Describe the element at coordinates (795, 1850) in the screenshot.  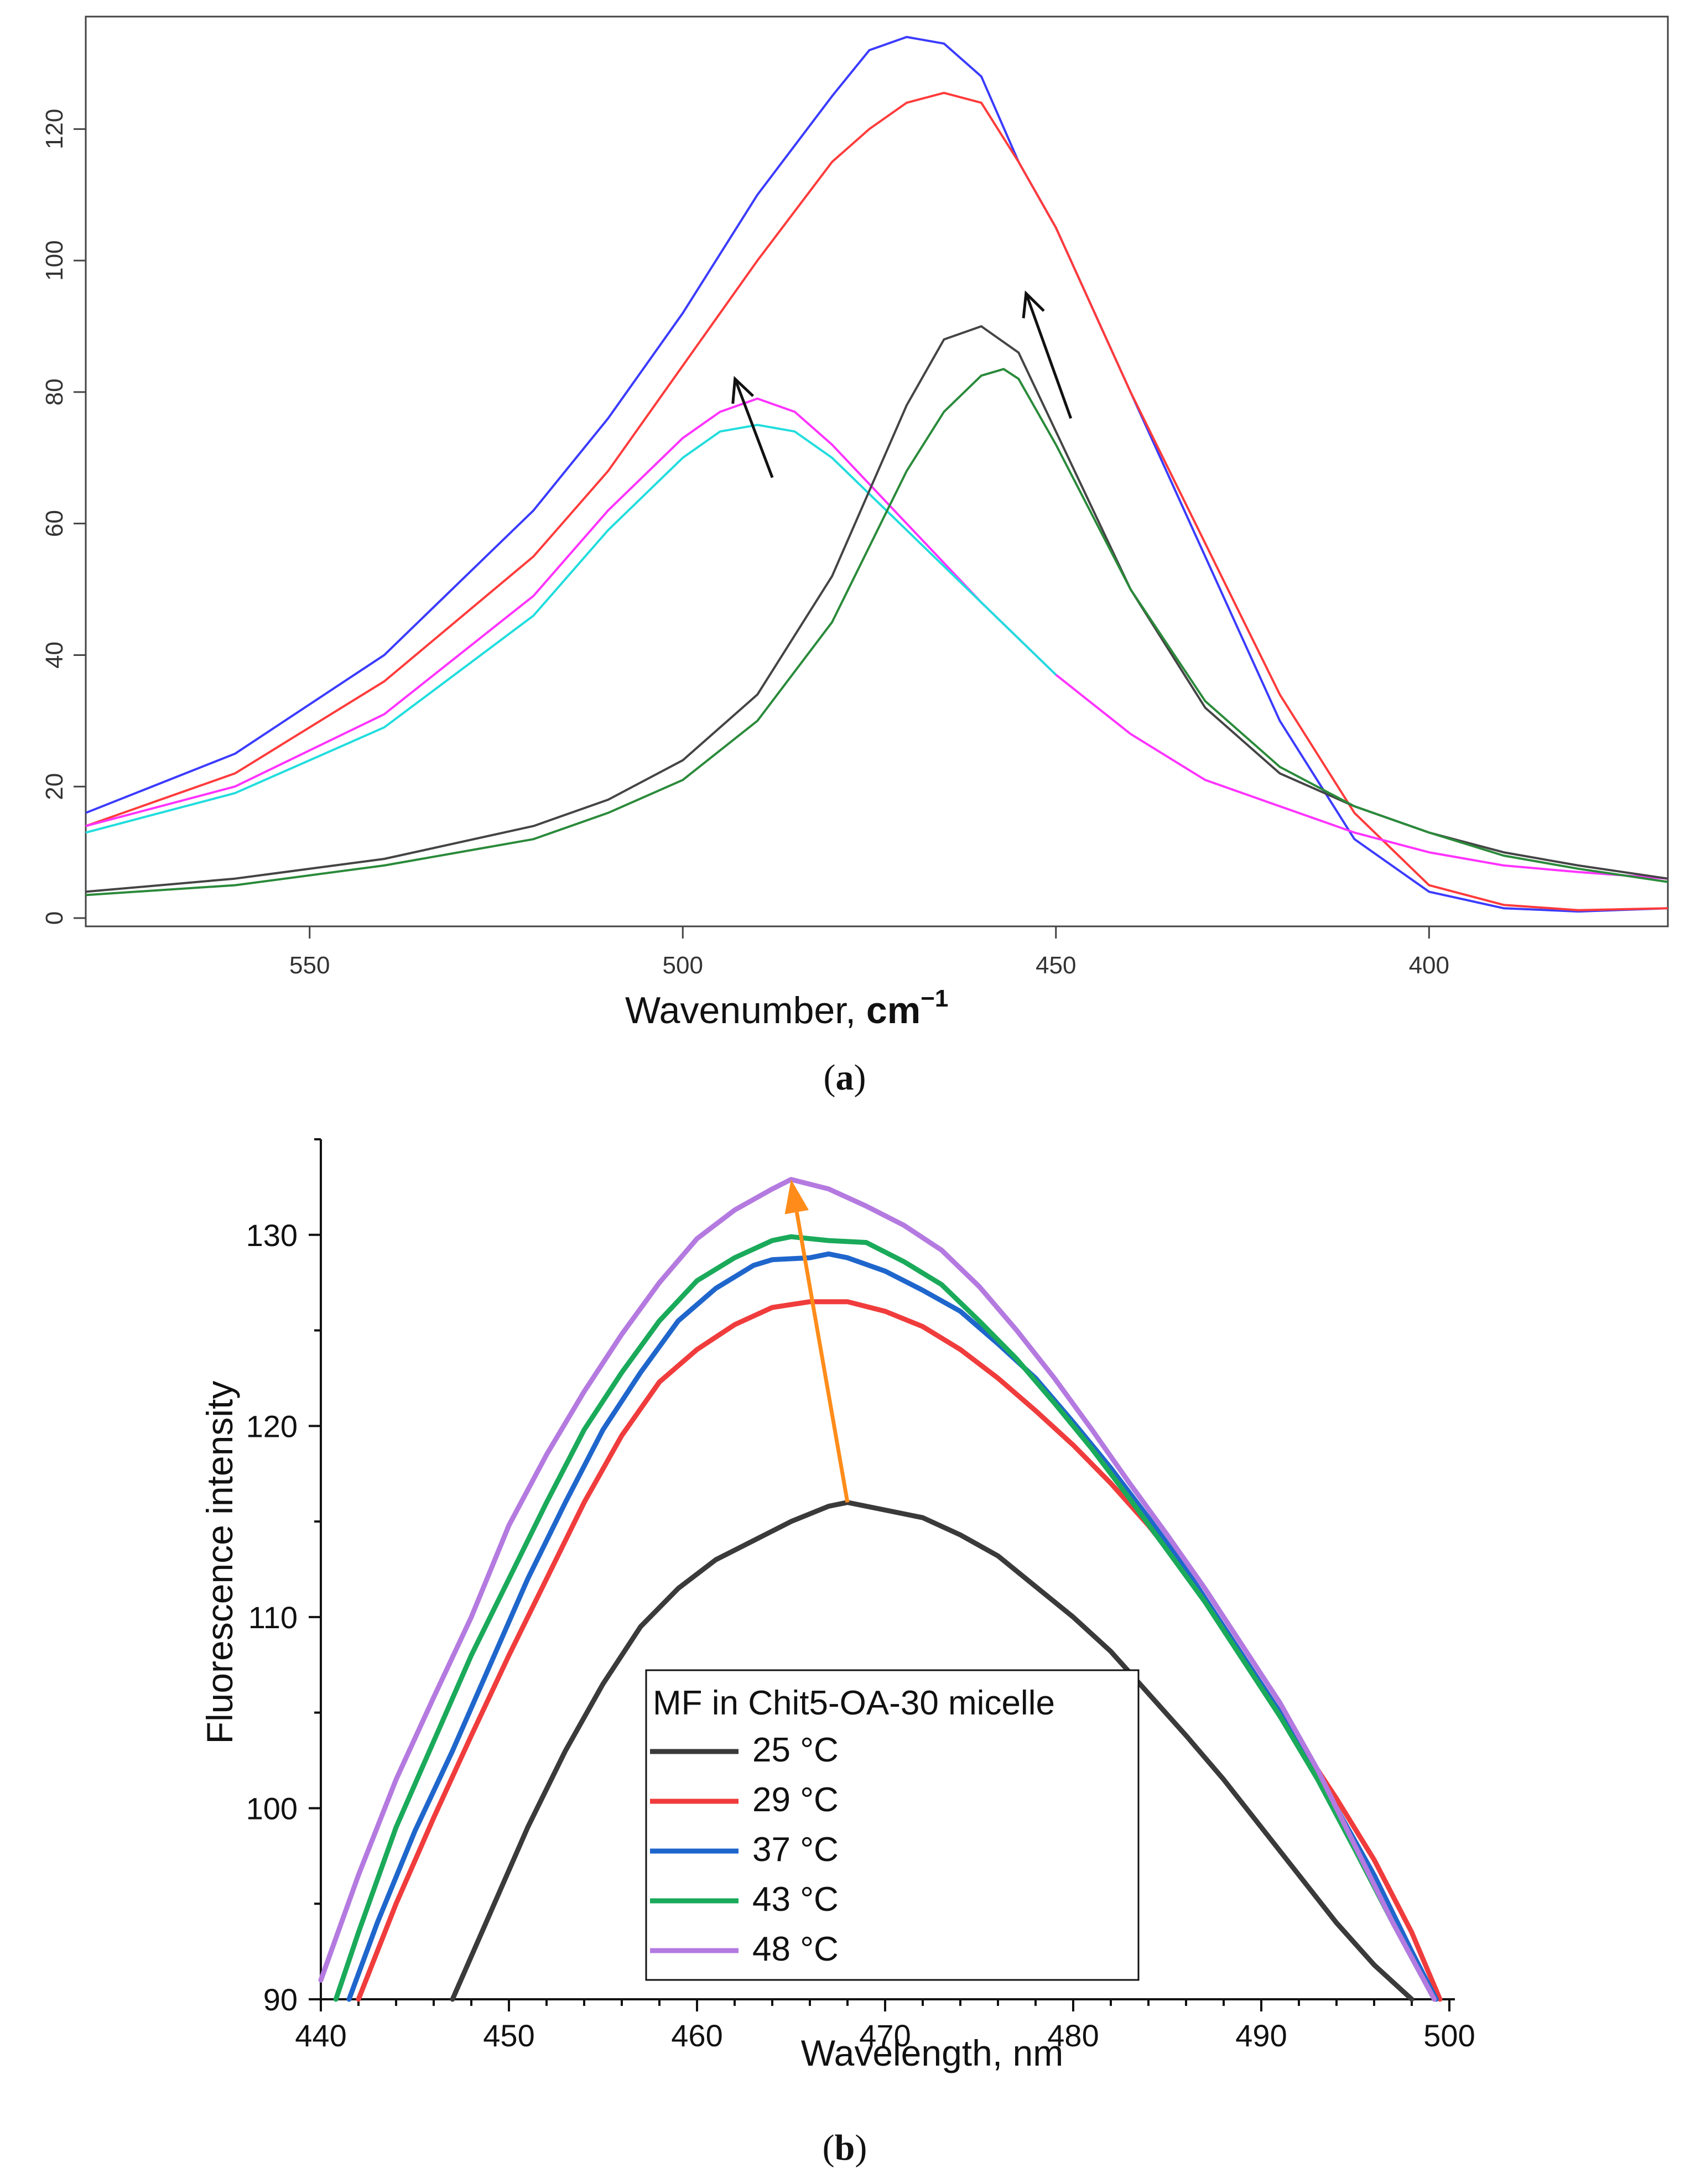
I see `legend-label: 37 °C` at that location.